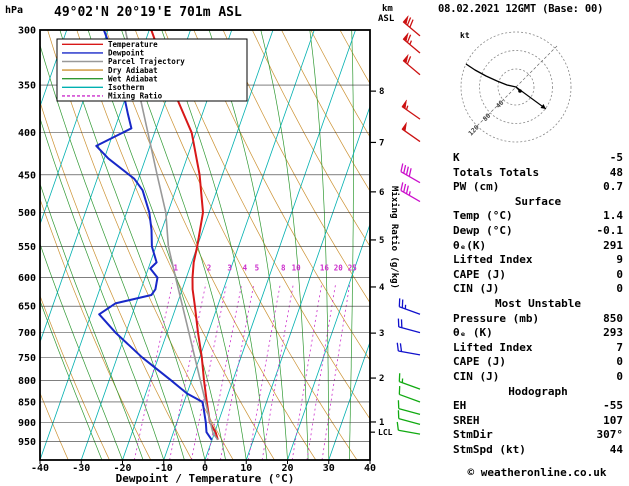 The width and height of the screenshot is (629, 486). I want to click on x-tick-label: 10, so click(246, 468).